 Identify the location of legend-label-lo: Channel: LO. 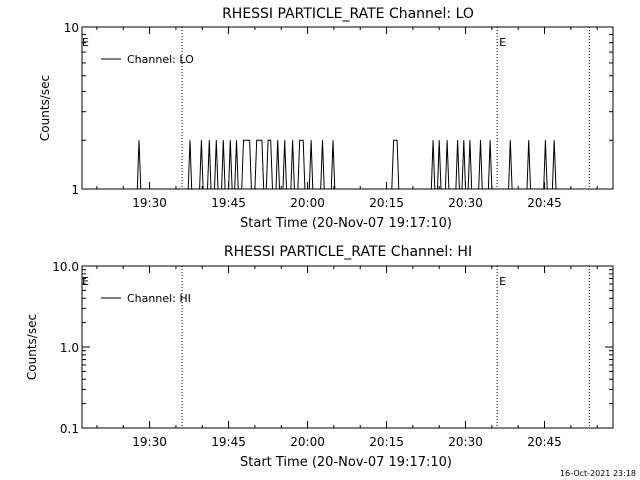
(160, 59).